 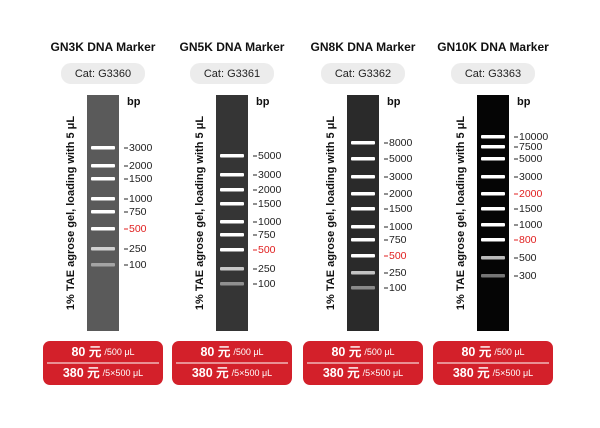 I want to click on band-label: 10000, so click(x=533, y=137).